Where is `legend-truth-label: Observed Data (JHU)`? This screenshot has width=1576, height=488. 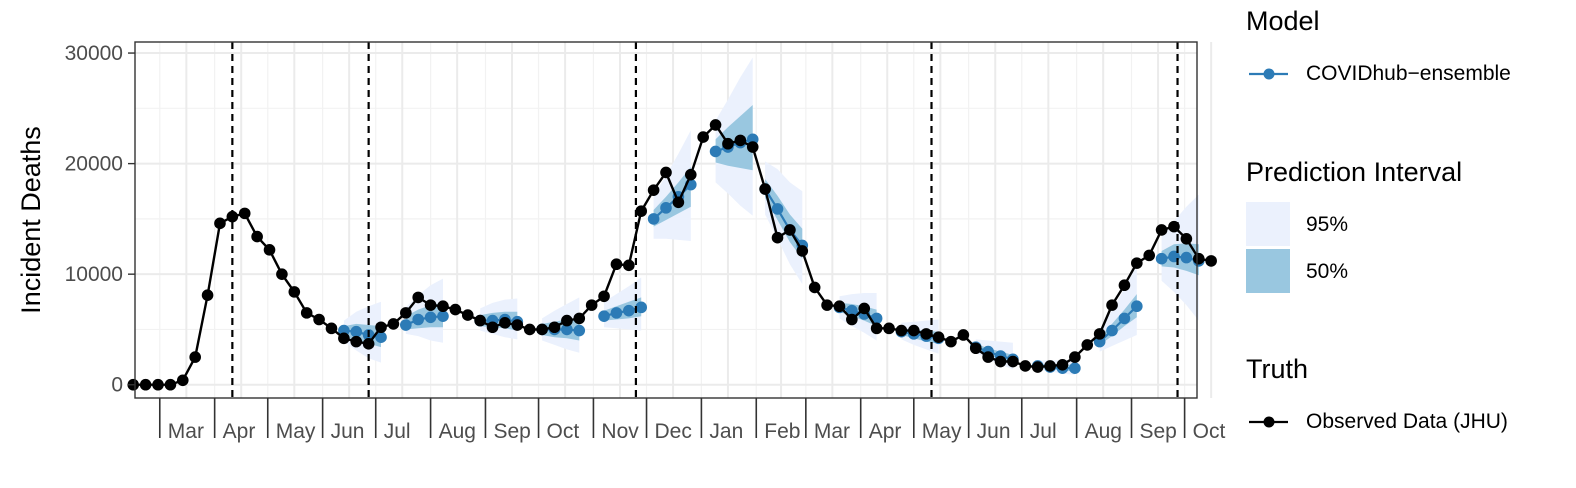
legend-truth-label: Observed Data (JHU) is located at coordinates (1407, 421).